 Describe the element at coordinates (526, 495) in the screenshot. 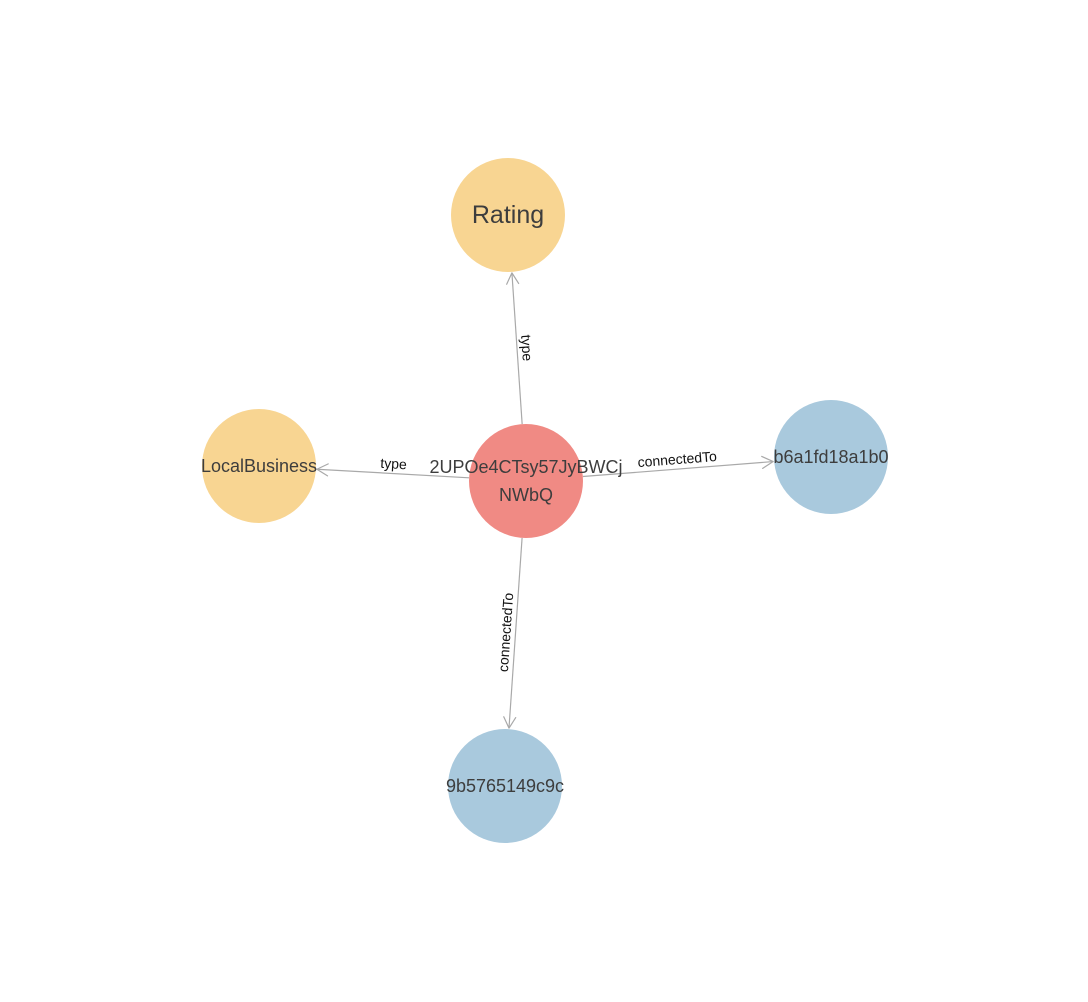

I see `node-label: NWbQ` at that location.